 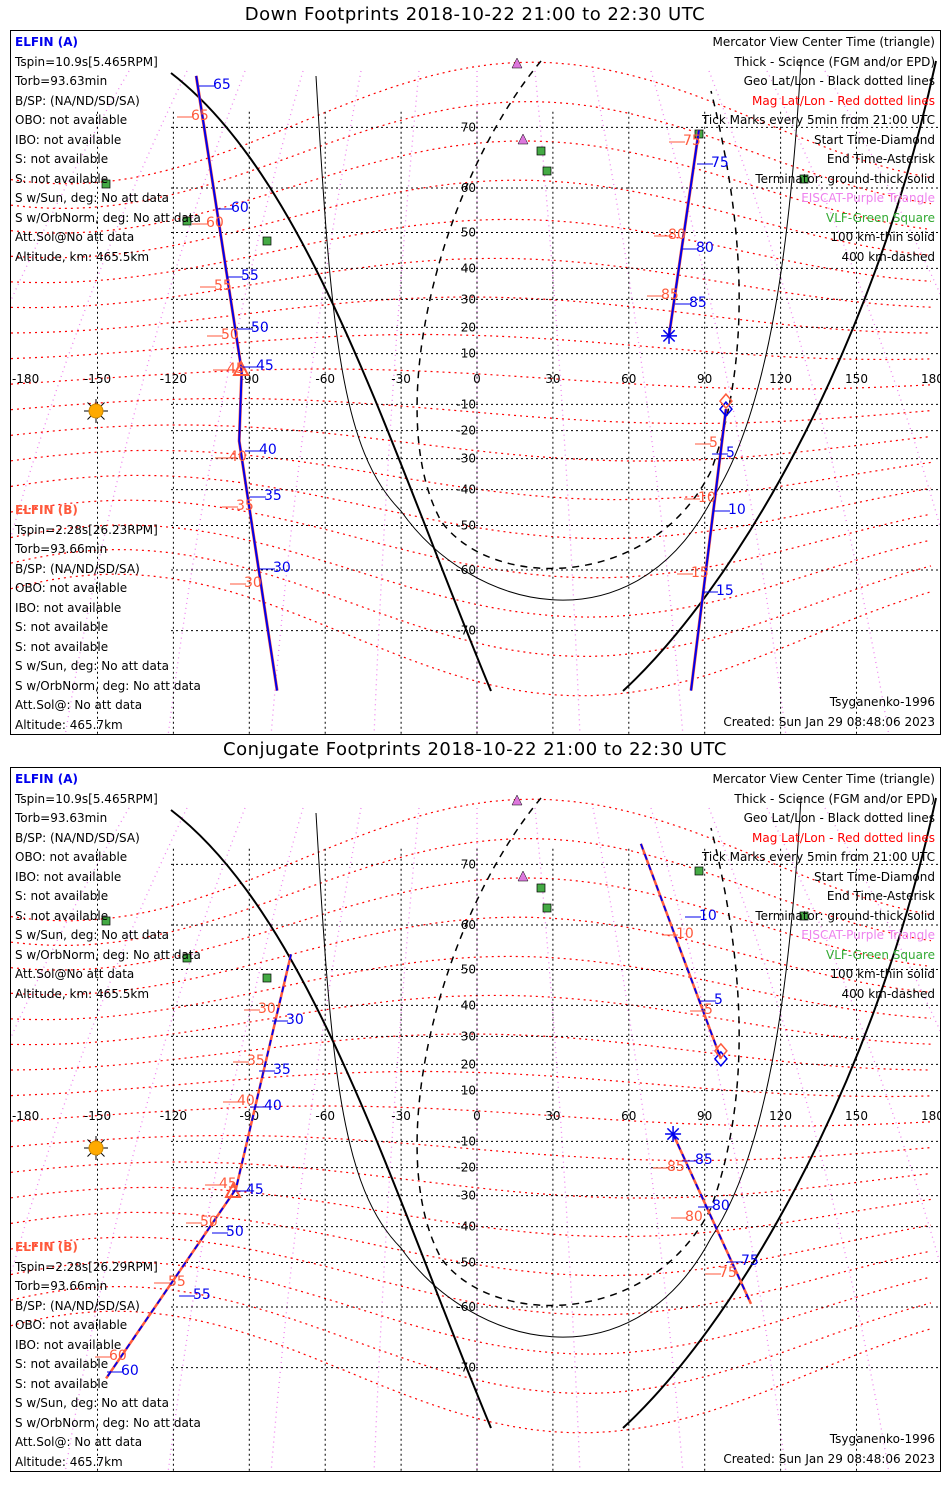 What do you see at coordinates (694, 1217) in the screenshot?
I see `tick-label-b: 80` at bounding box center [694, 1217].